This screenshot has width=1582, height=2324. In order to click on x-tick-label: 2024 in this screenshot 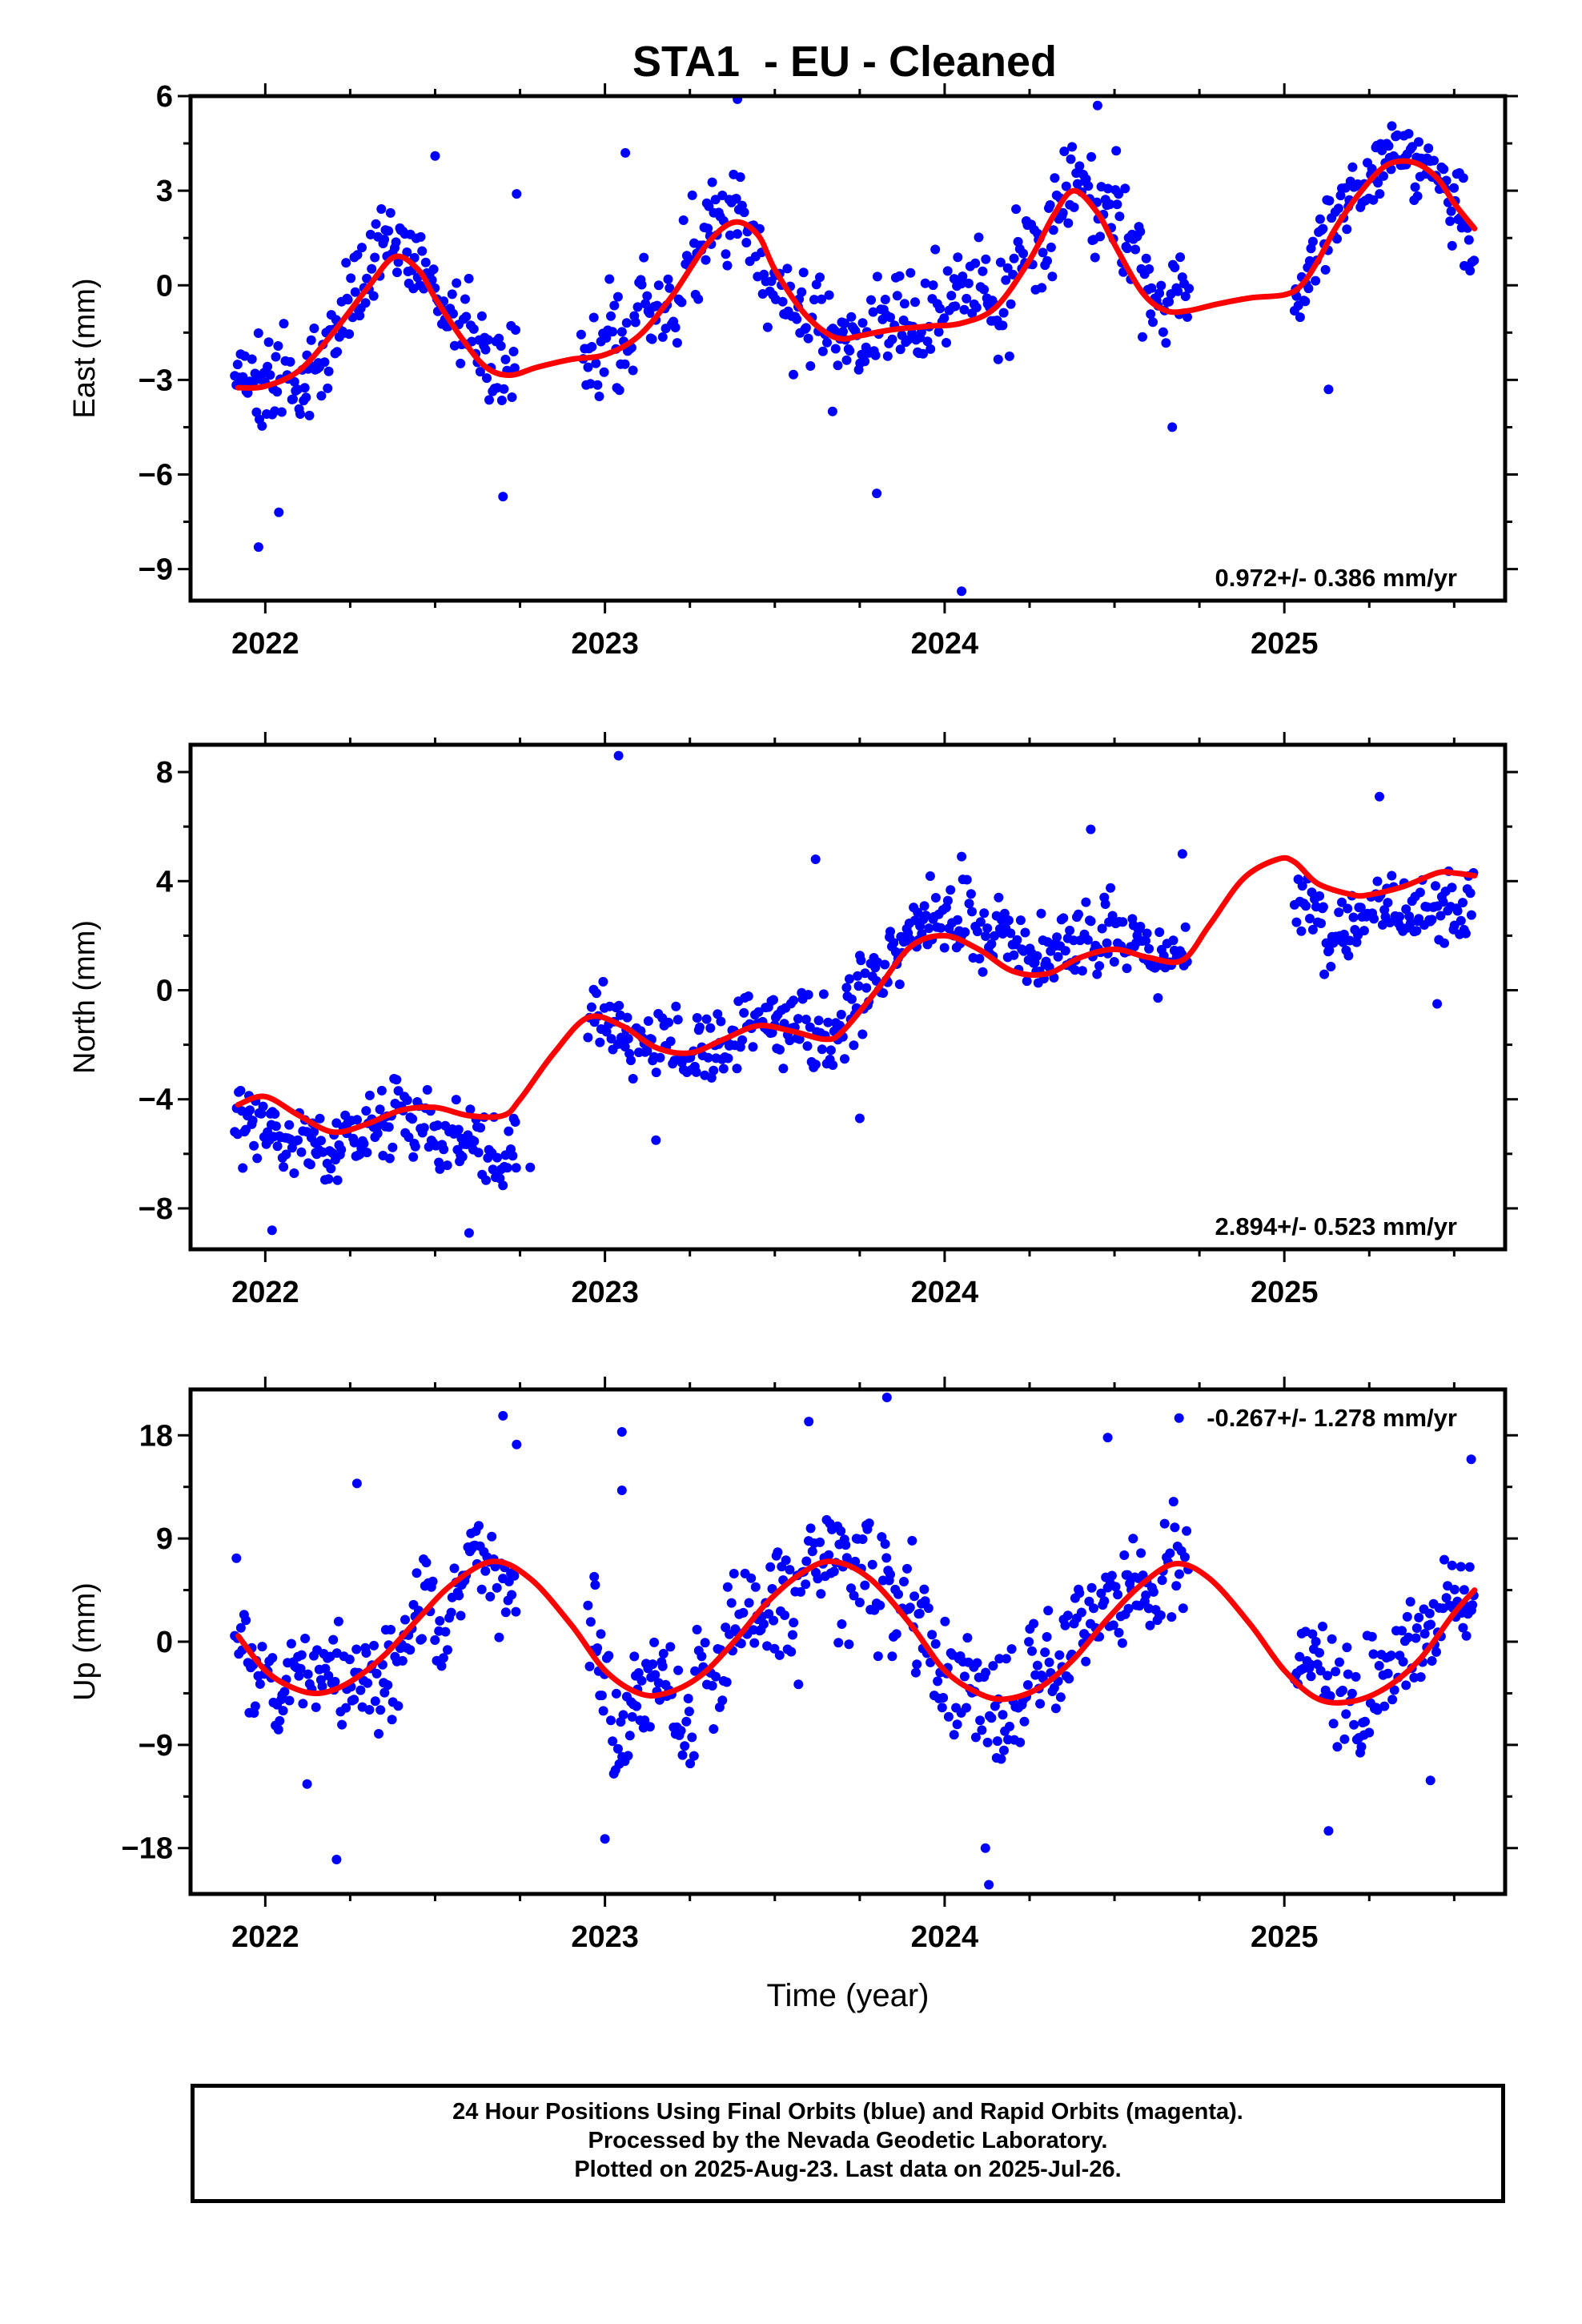, I will do `click(945, 1937)`.